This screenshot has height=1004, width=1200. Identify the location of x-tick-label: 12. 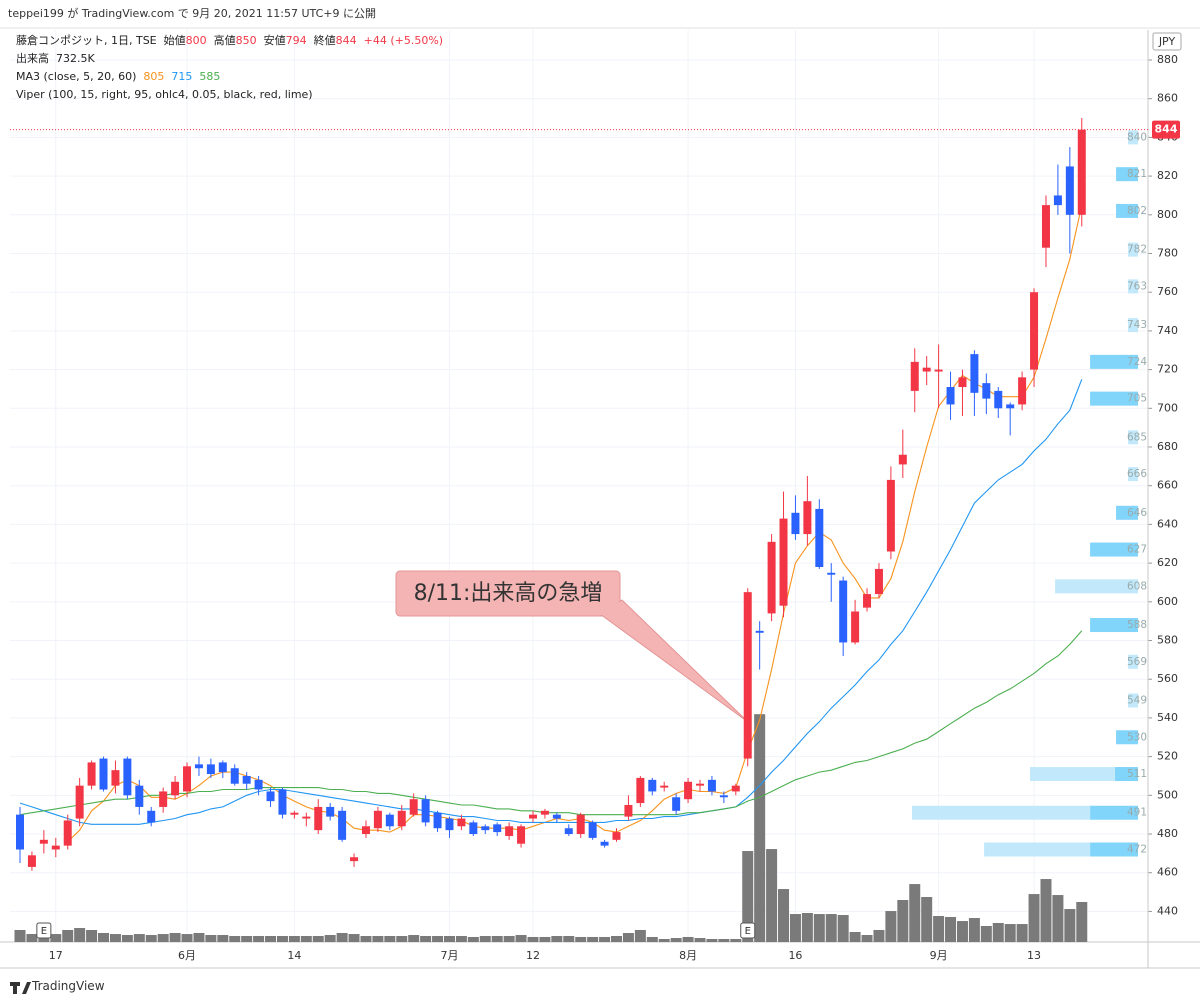
(533, 955).